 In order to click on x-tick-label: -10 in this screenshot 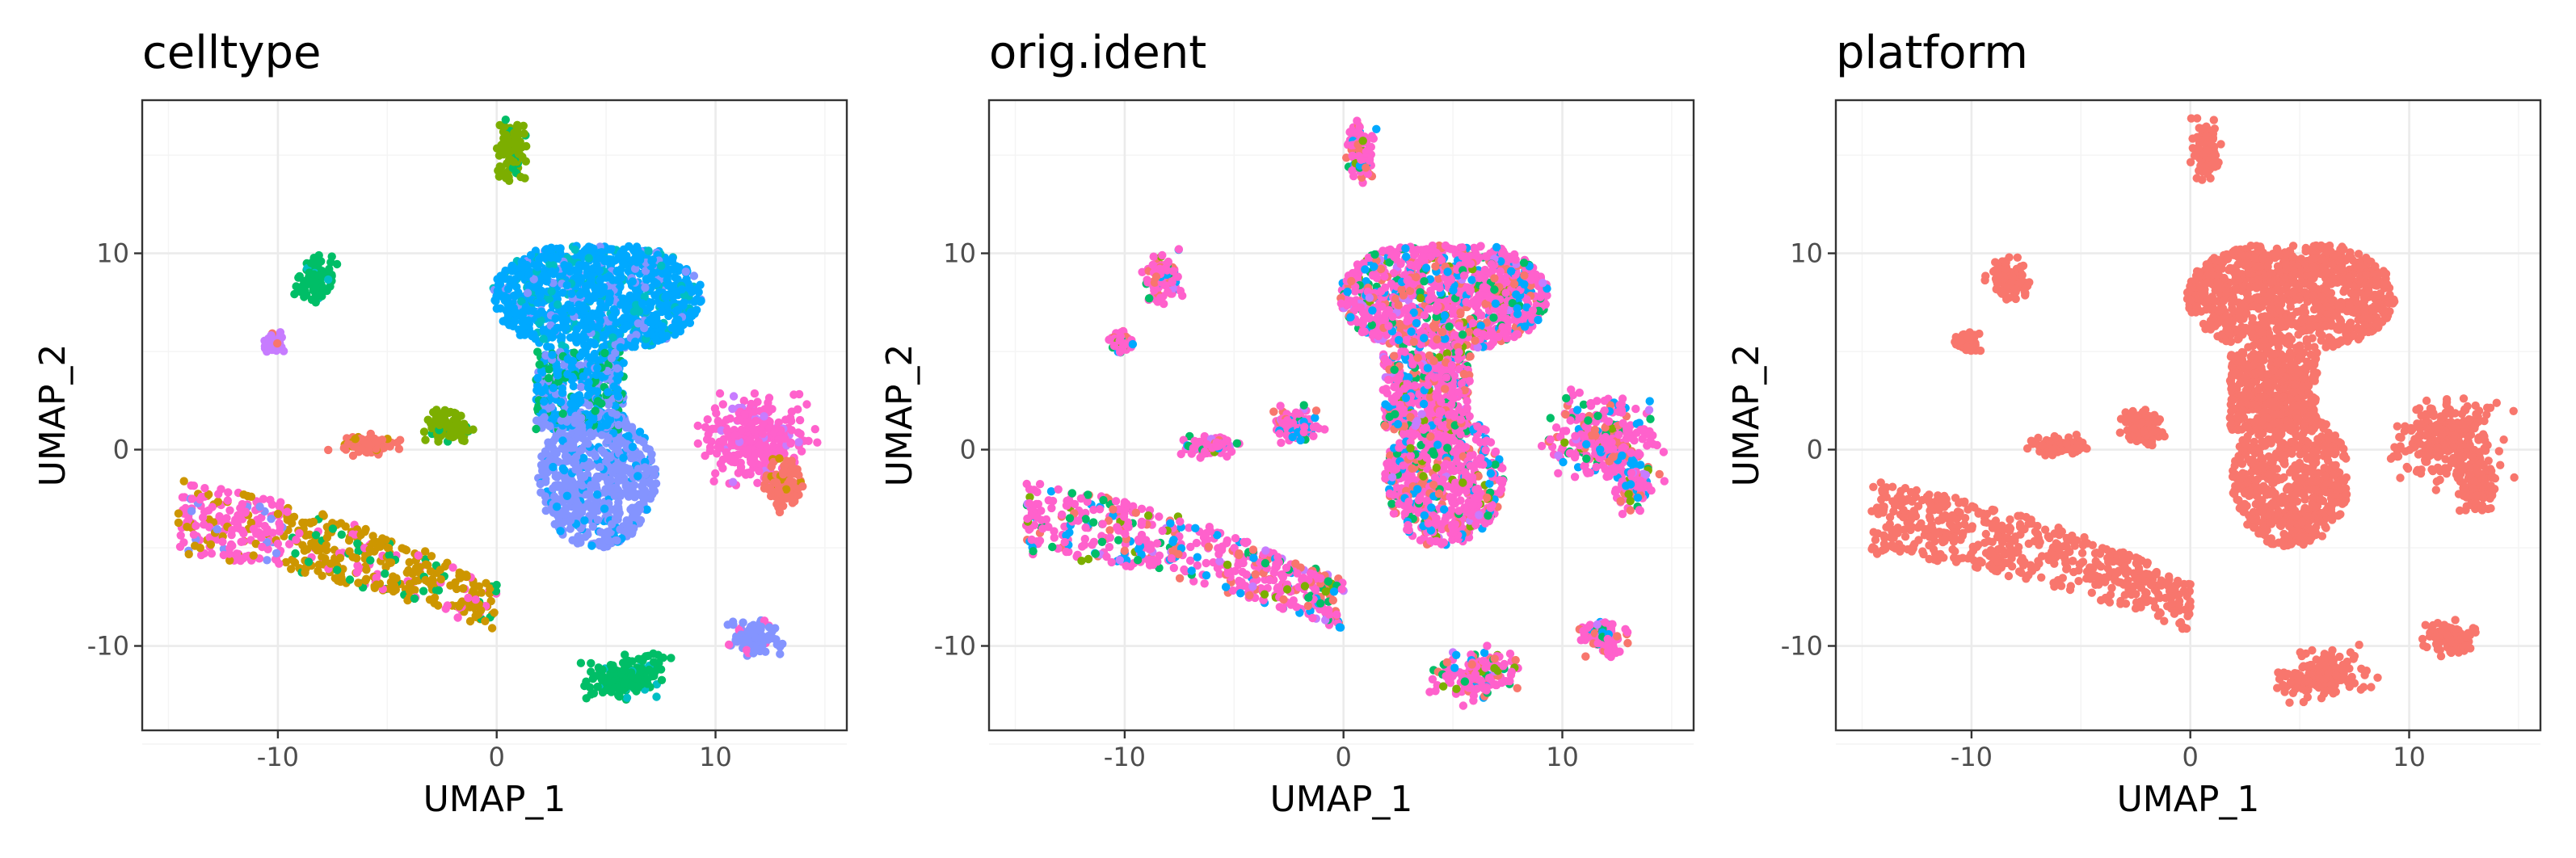, I will do `click(278, 757)`.